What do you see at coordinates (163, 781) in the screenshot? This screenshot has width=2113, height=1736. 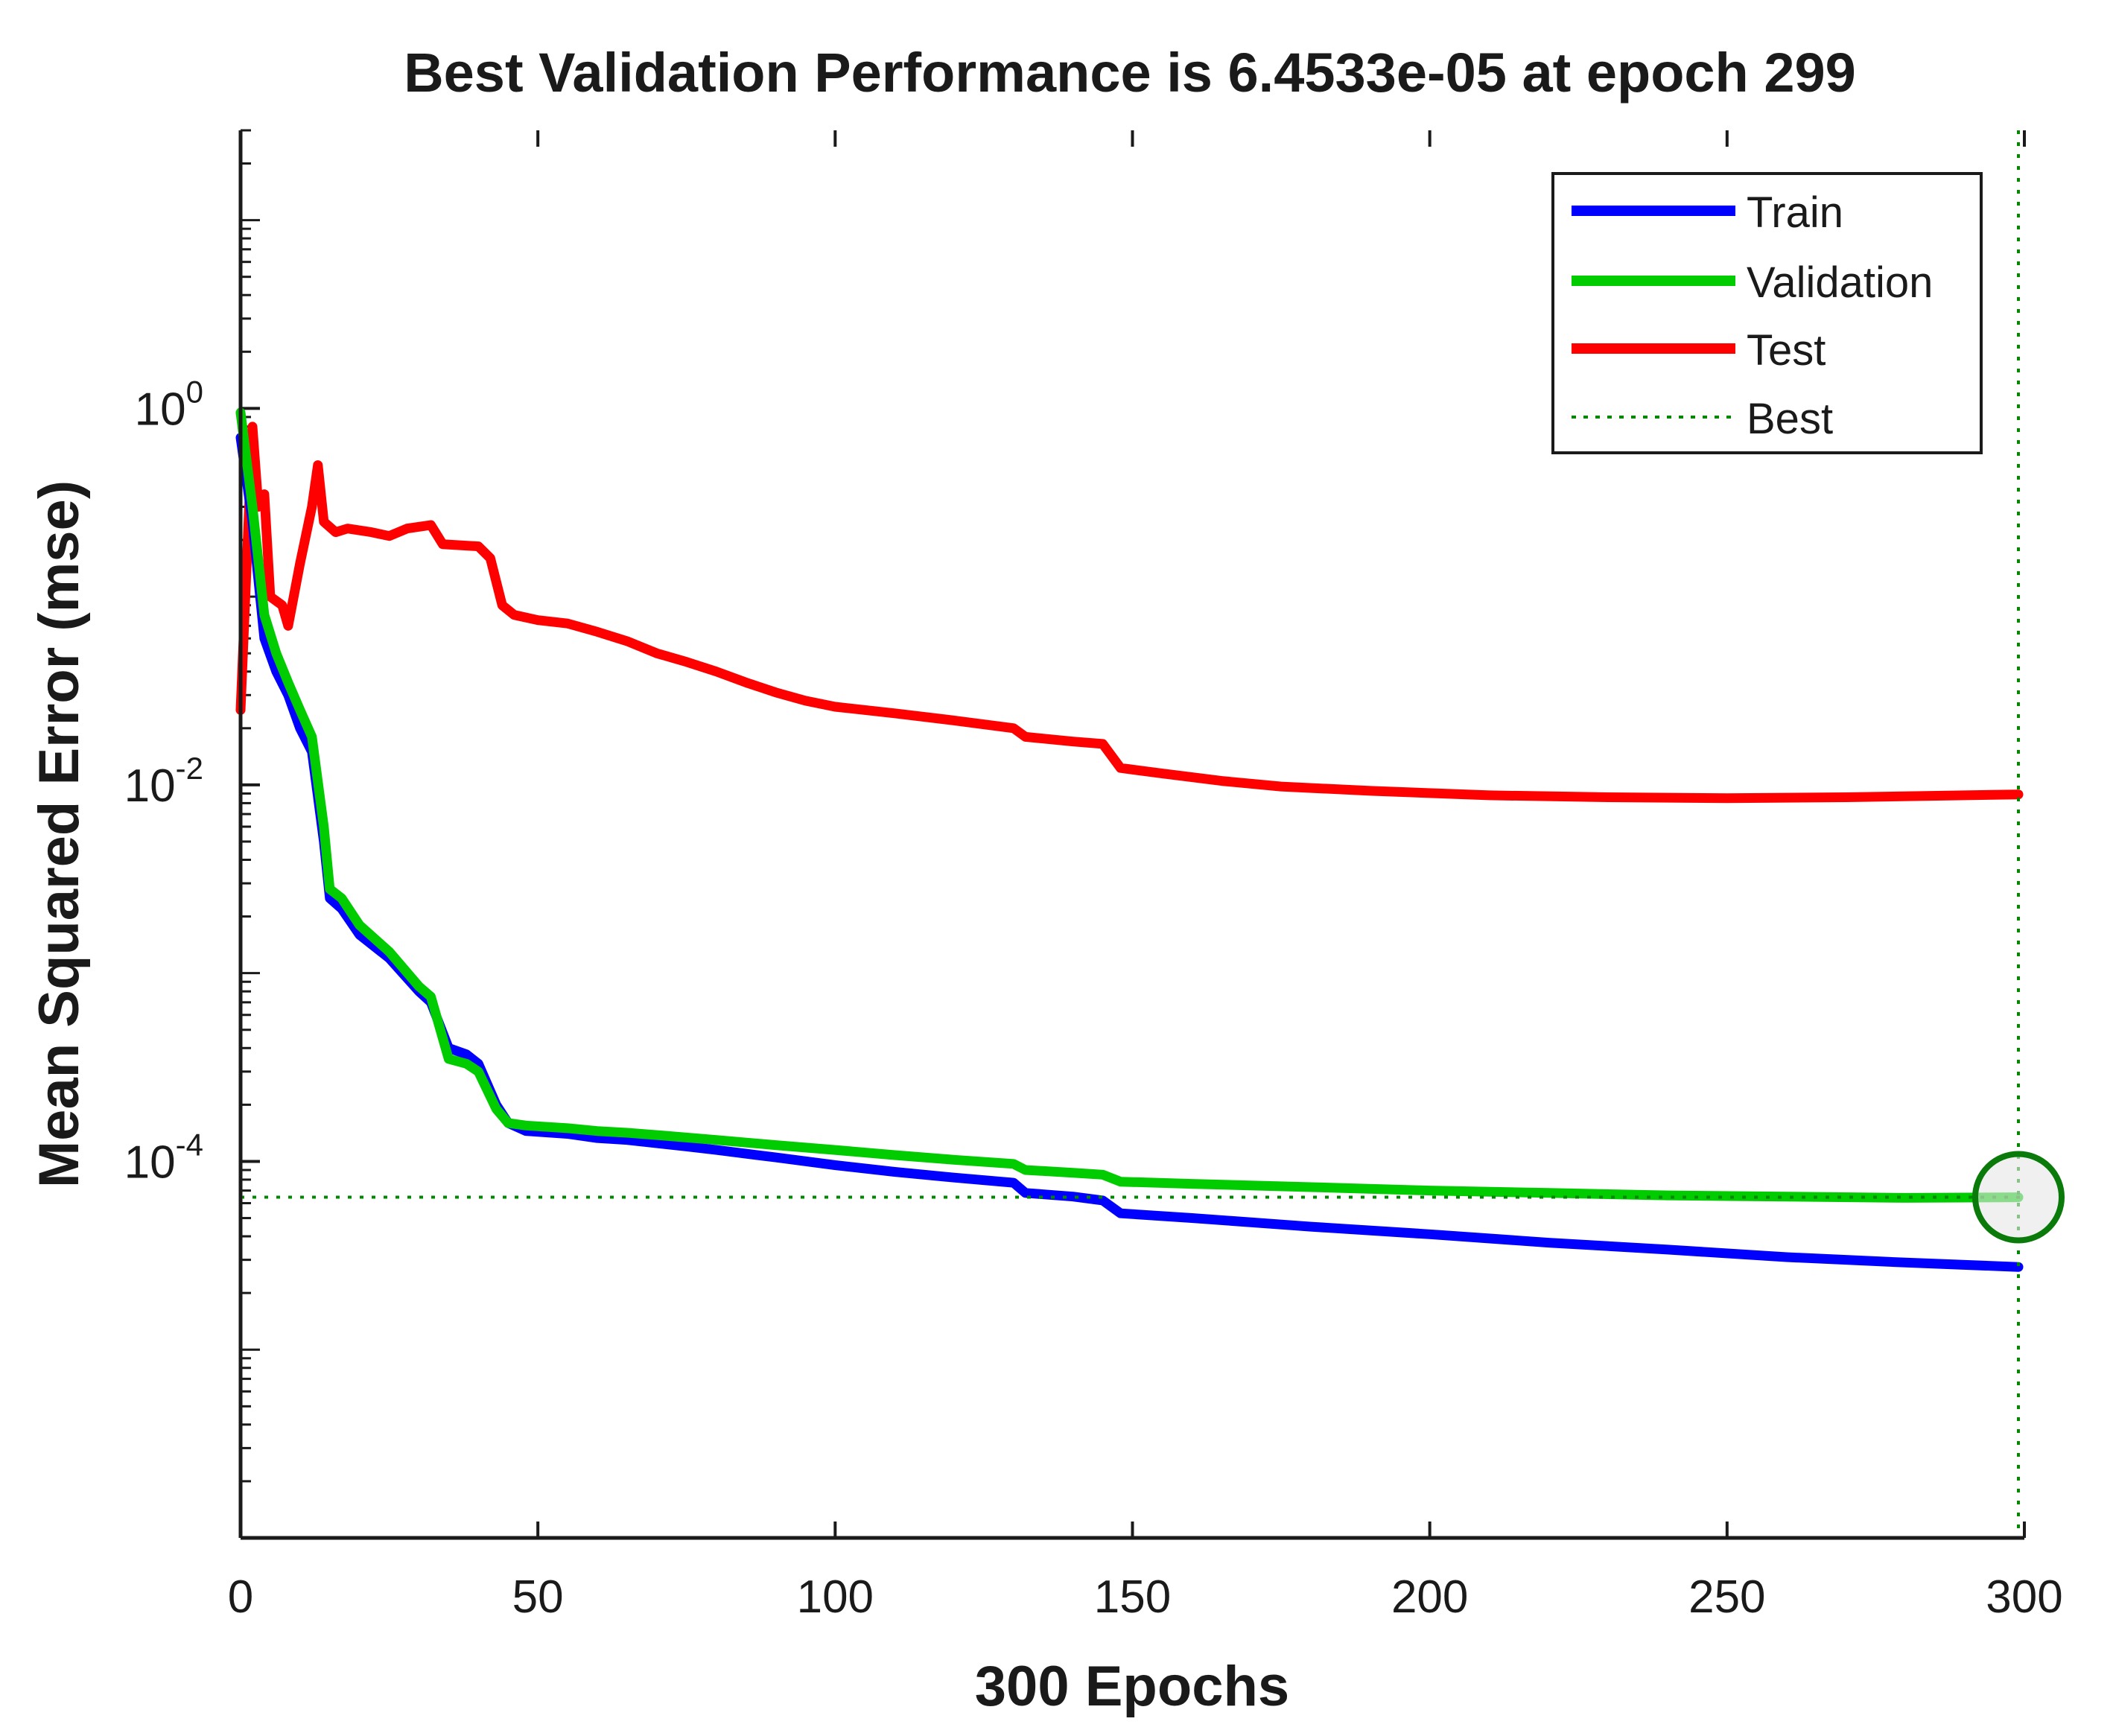 I see `y-tick-label: 10⁻²` at bounding box center [163, 781].